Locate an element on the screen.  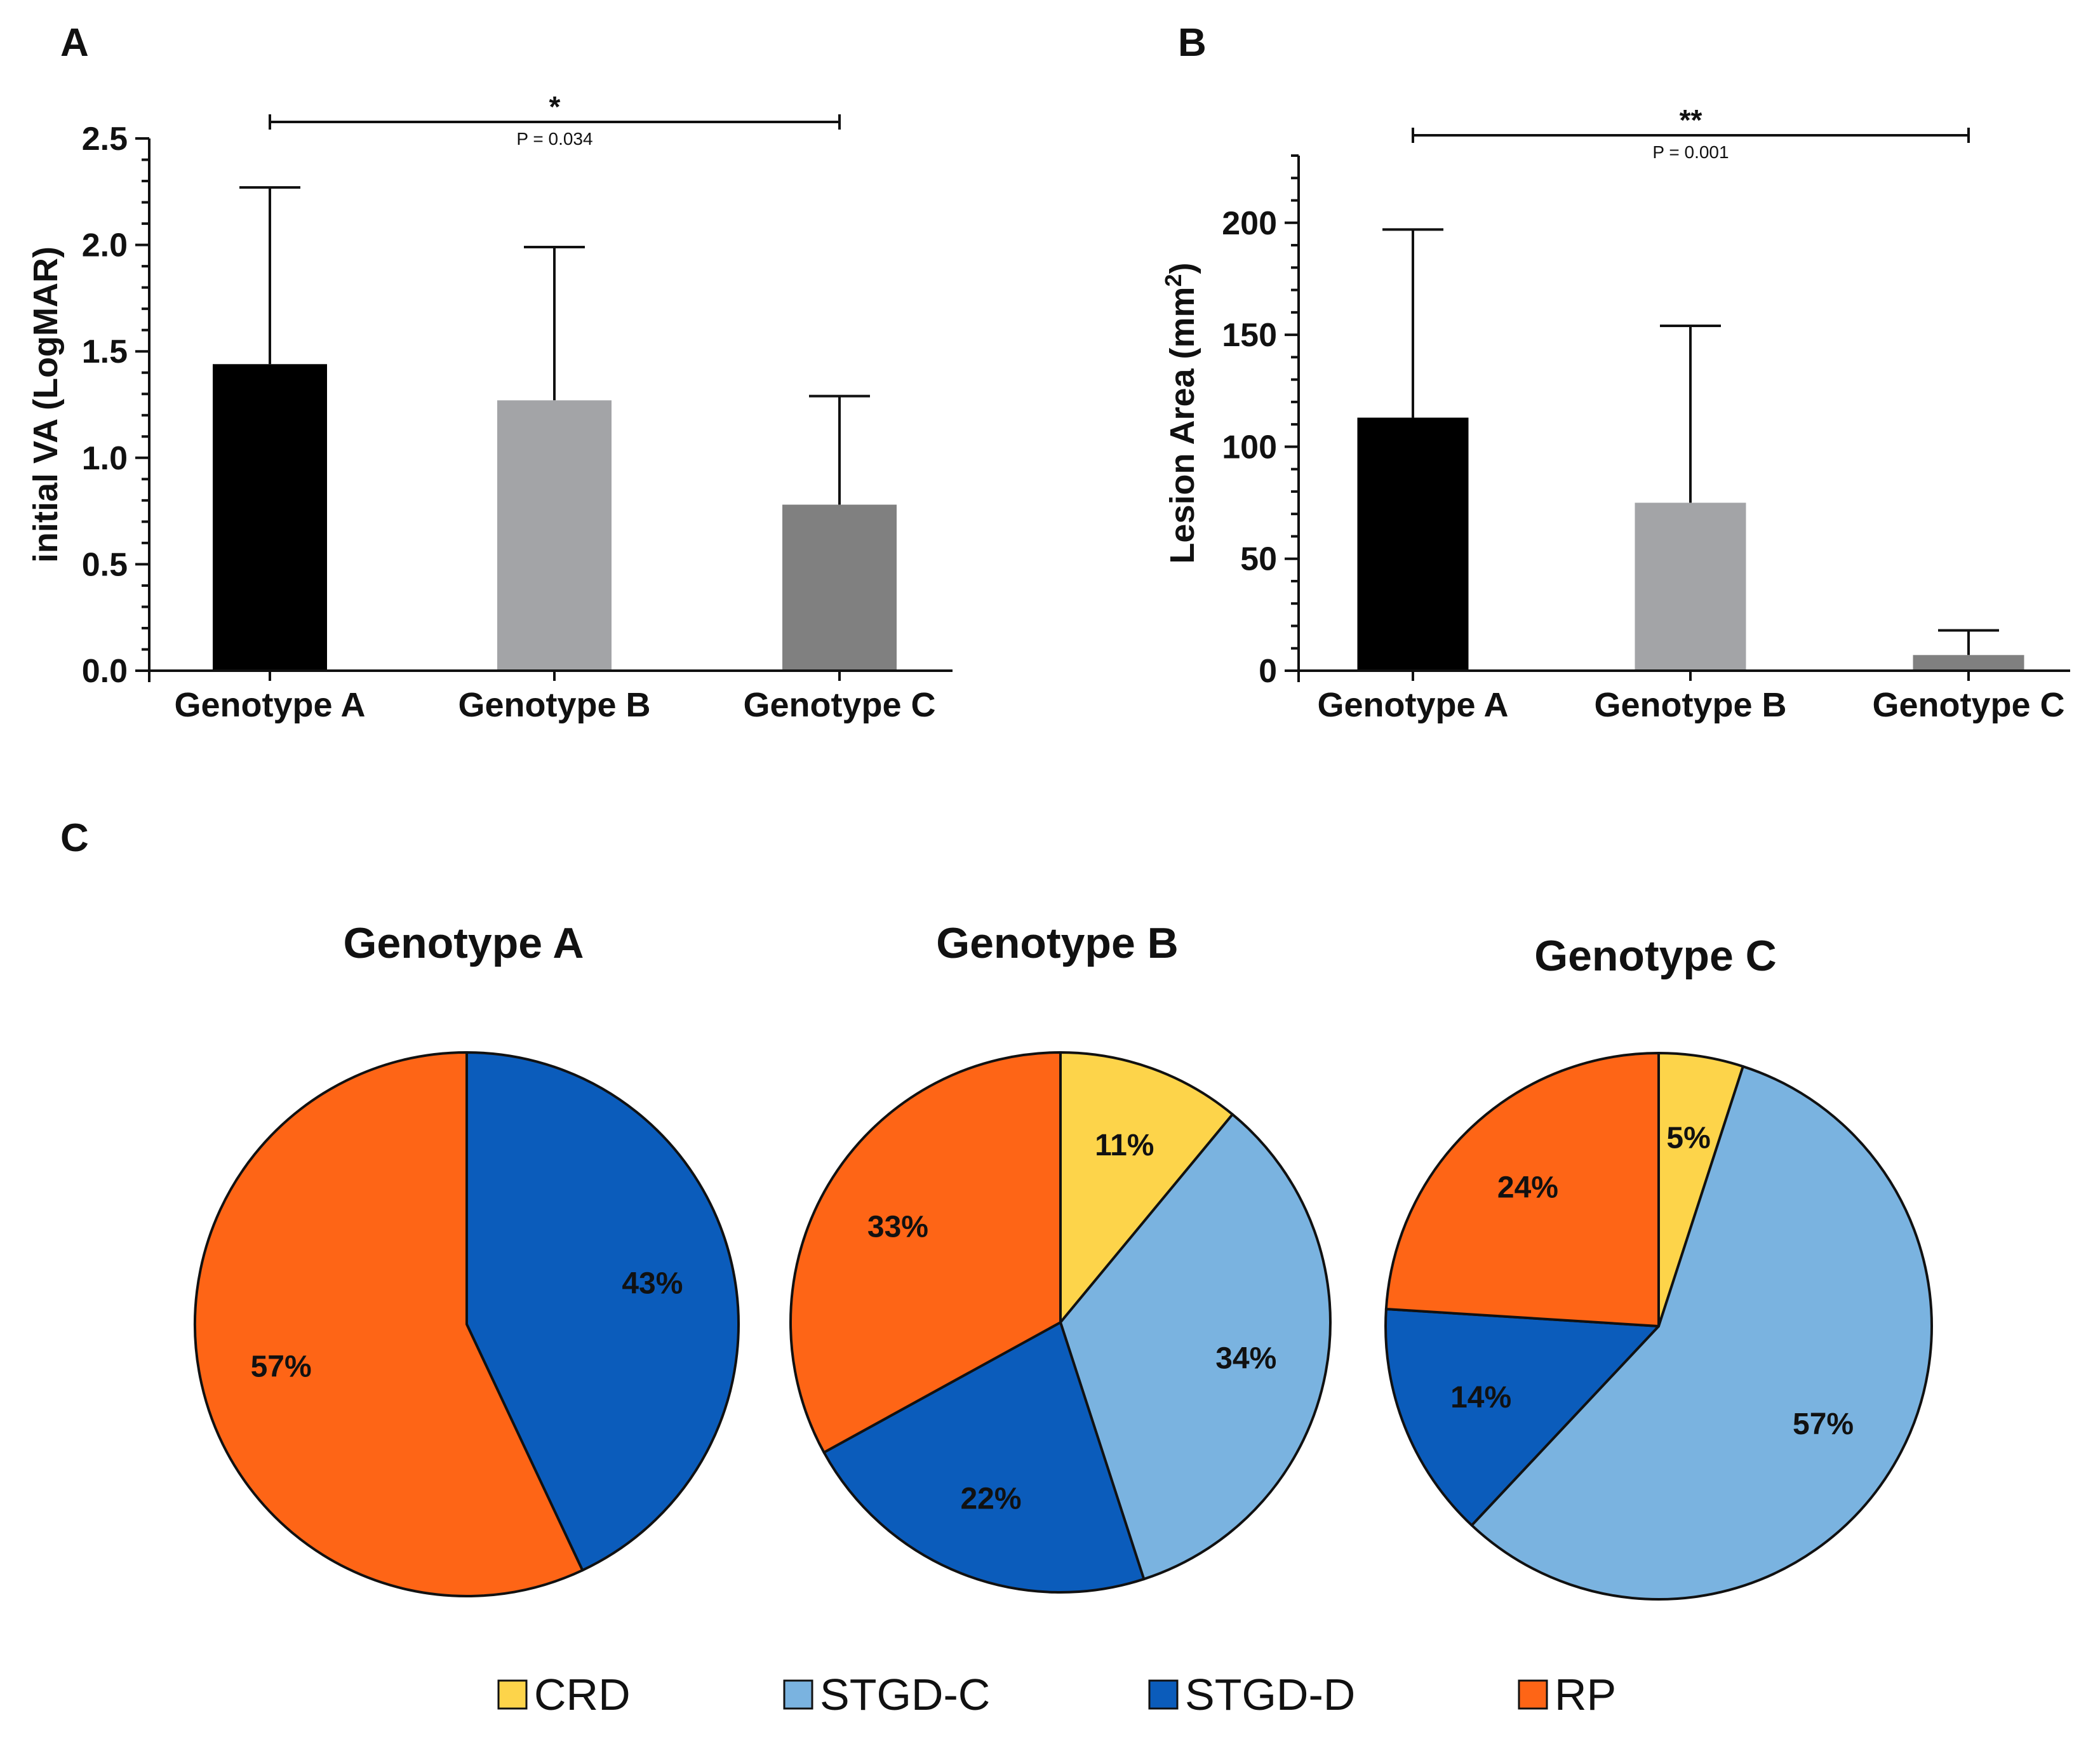
panel-letter-b: B is located at coordinates (1192, 43).